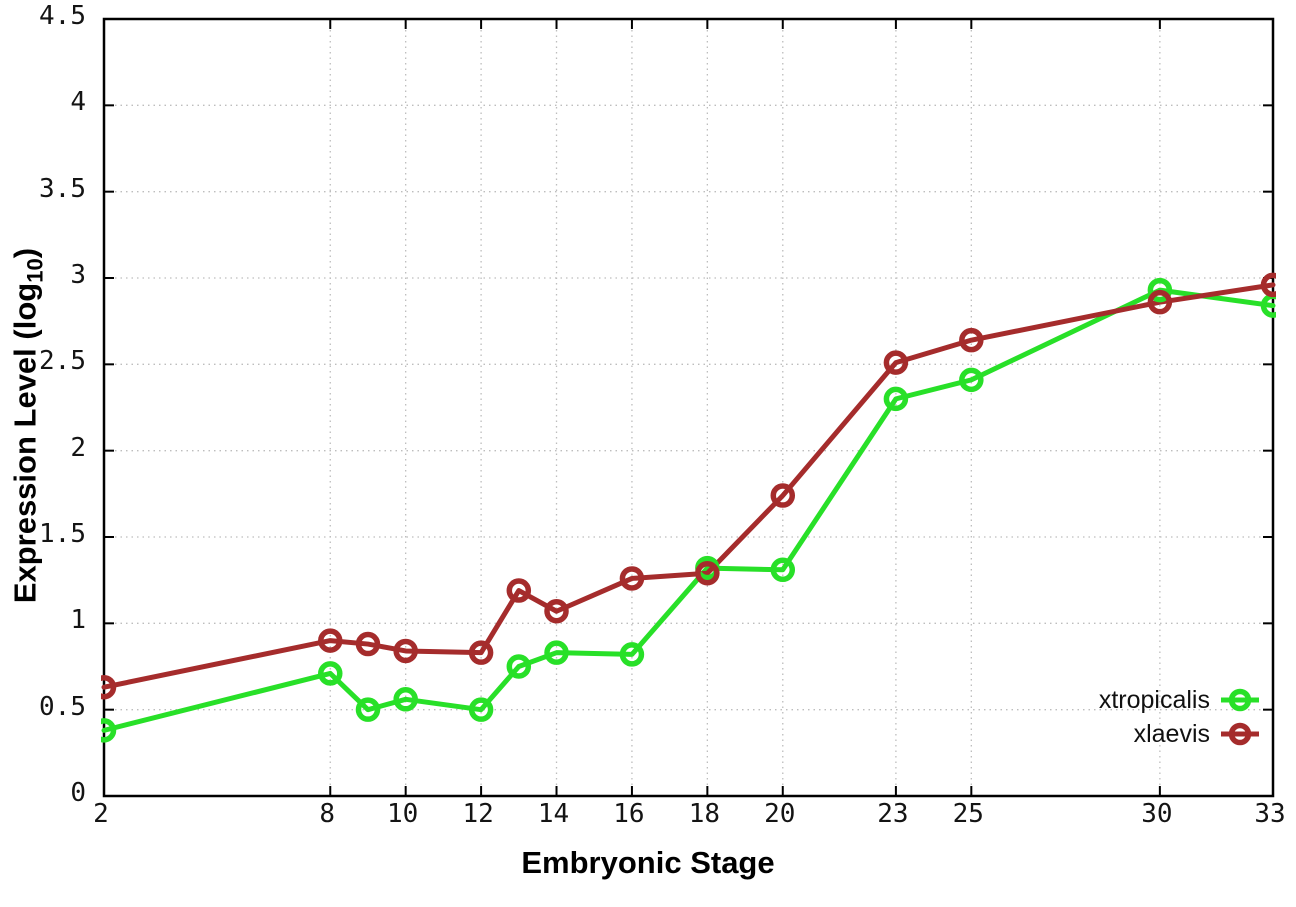 Image resolution: width=1296 pixels, height=907 pixels. I want to click on y-tick-label: 1.5, so click(62, 534).